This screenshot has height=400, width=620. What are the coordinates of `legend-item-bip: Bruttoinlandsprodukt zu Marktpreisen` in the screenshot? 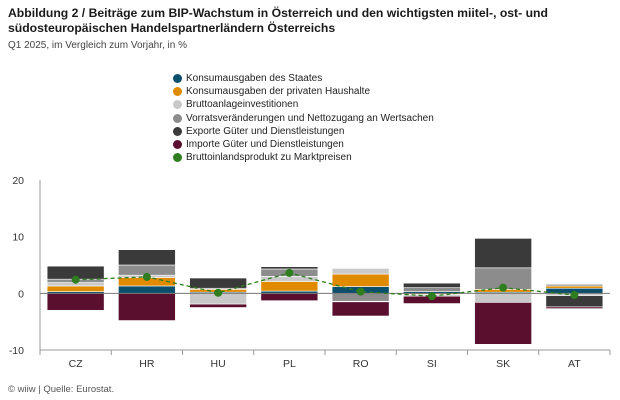 It's located at (303, 157).